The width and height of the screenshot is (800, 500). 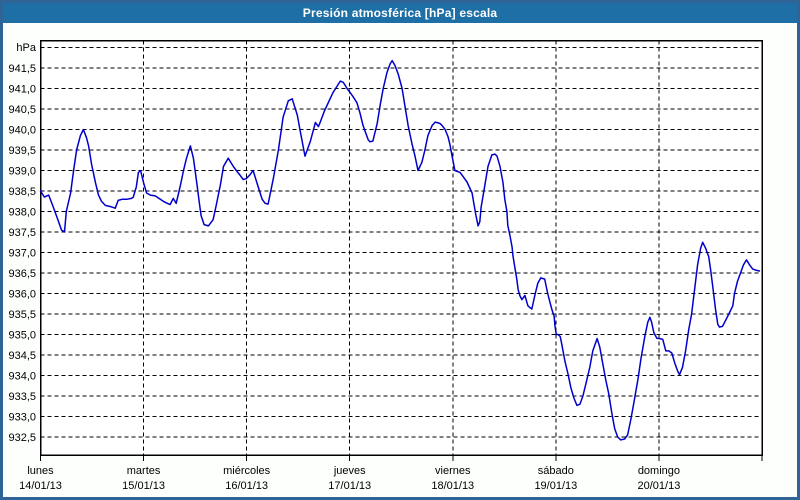 I want to click on y-axis-label: 940,5, so click(x=22, y=110).